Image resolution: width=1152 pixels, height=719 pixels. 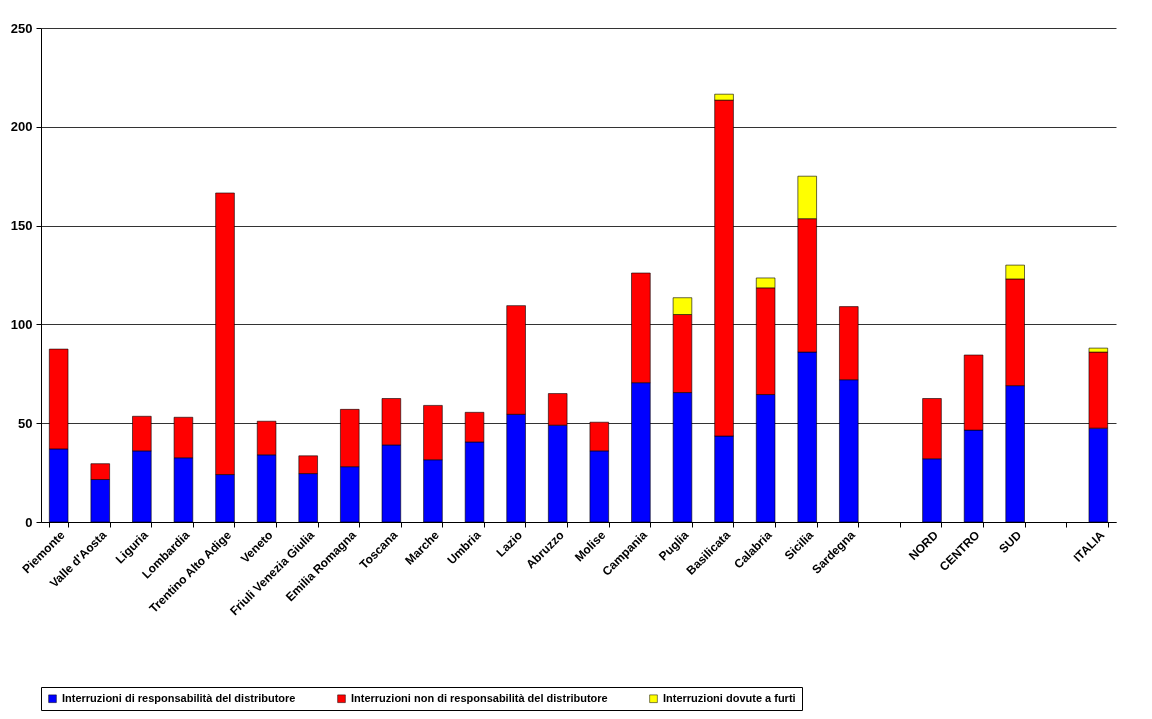 I want to click on legend-label: Interruzioni dovute a furti, so click(x=729, y=697).